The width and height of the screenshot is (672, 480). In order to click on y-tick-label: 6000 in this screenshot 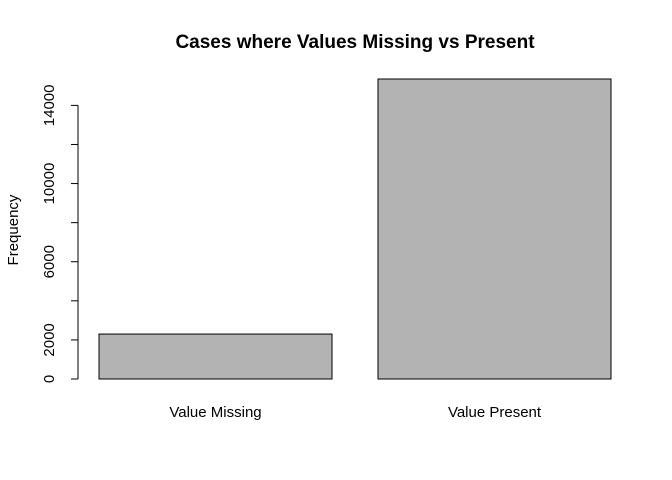, I will do `click(49, 261)`.